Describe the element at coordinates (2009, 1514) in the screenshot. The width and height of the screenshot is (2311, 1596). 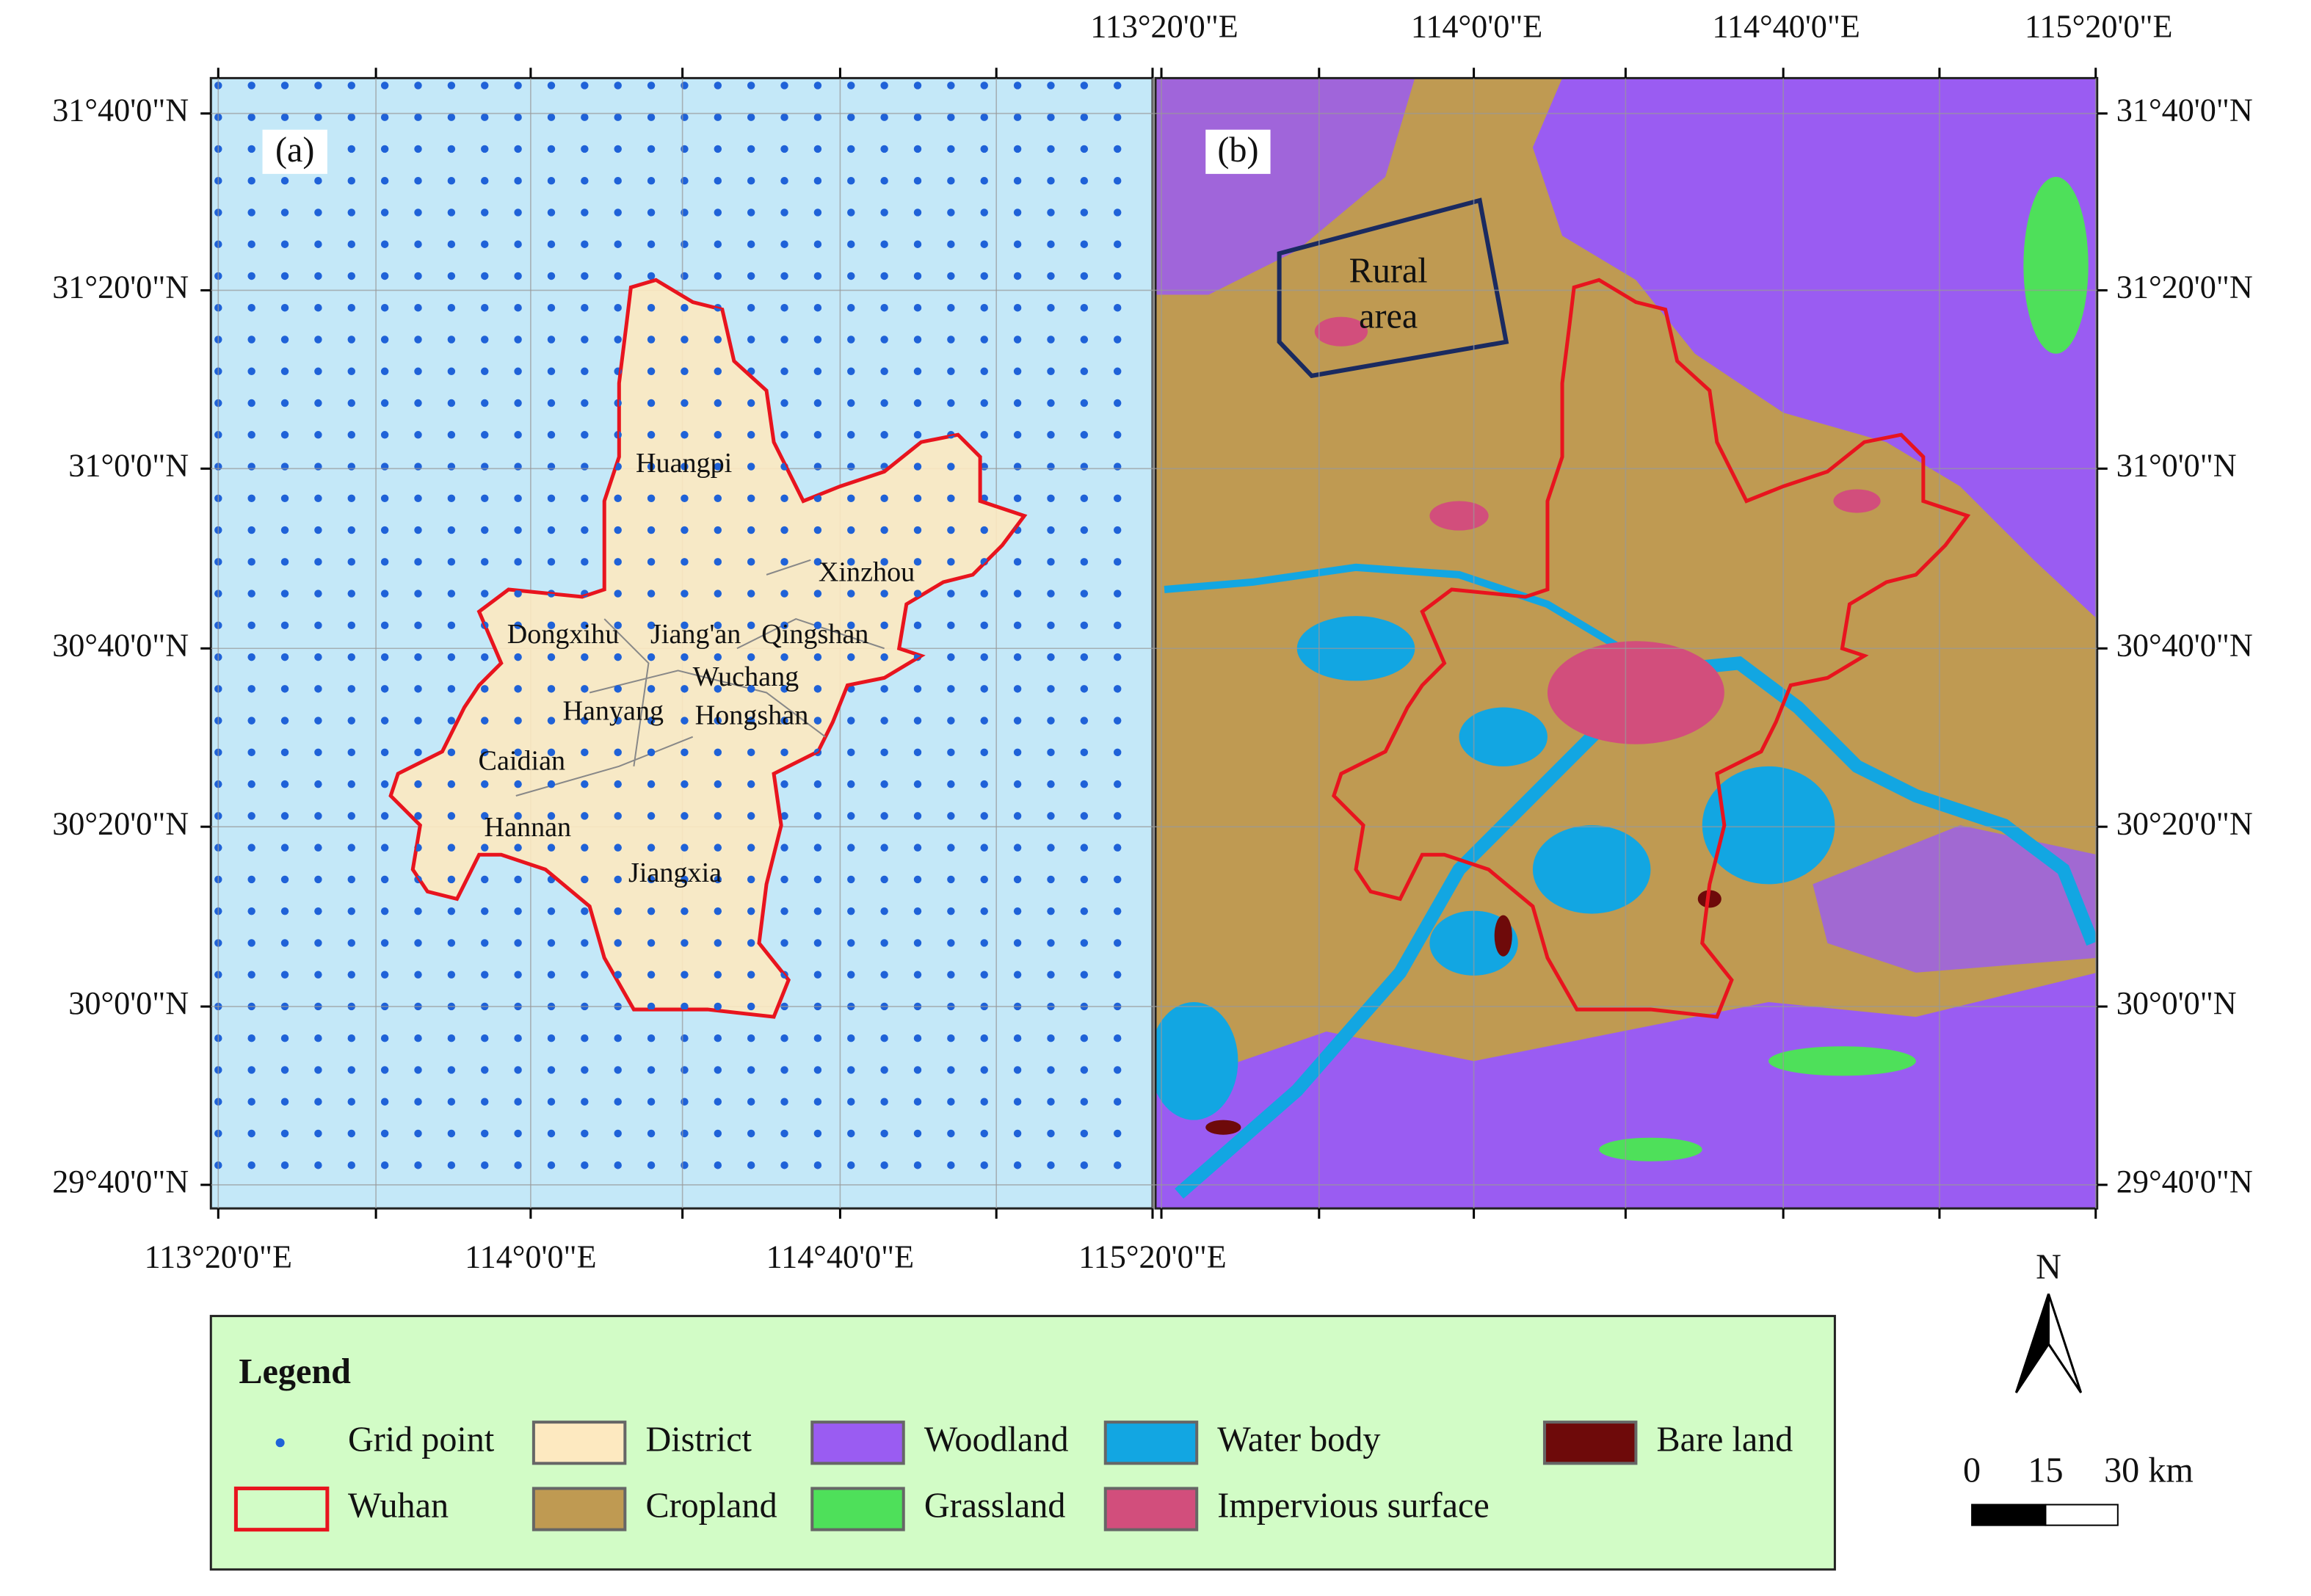
I see `scale-bar` at that location.